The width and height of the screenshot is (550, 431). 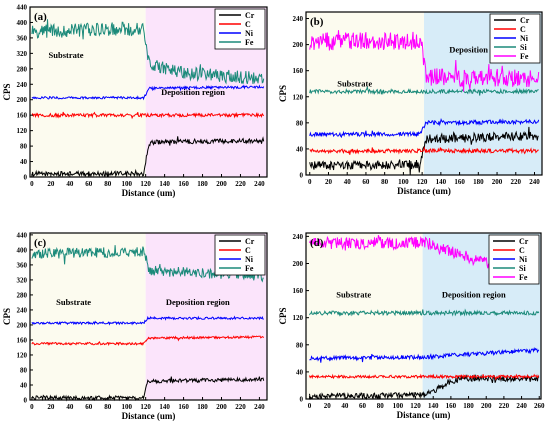 I want to click on panel-label: (b), so click(x=317, y=22).